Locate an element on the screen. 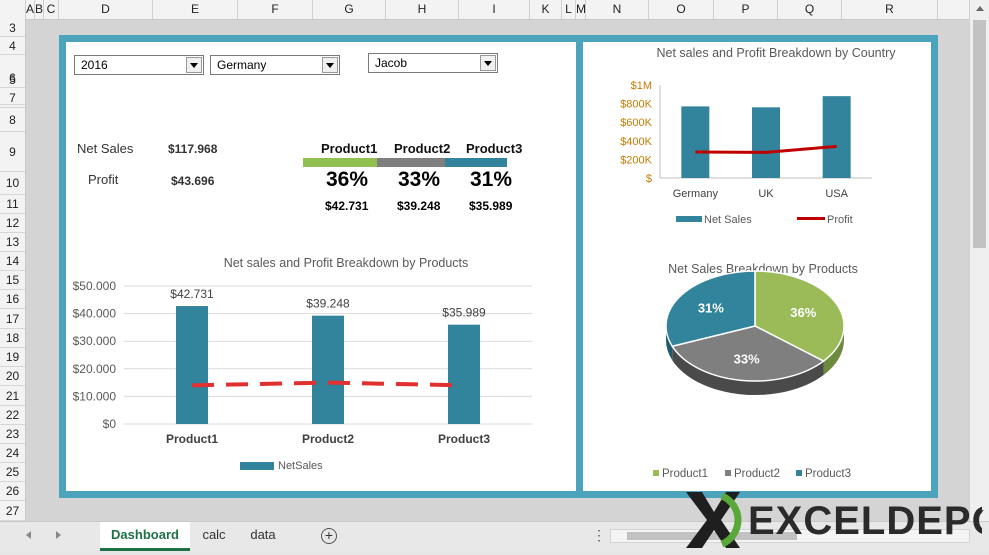 The image size is (989, 555). col-header-c: C is located at coordinates (51, 9).